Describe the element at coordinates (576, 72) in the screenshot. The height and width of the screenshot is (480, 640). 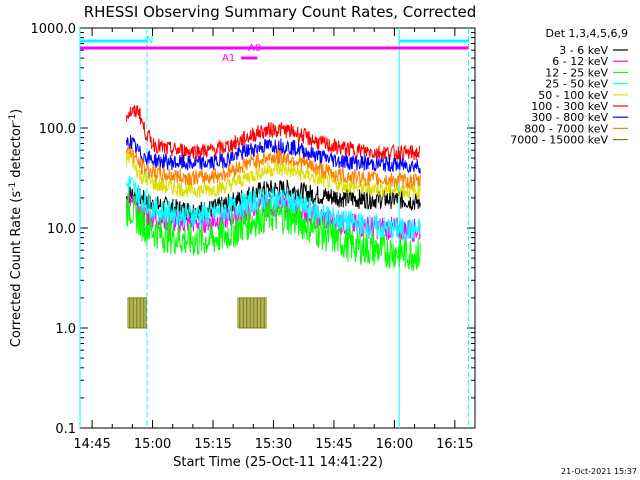
I see `legend-entry-label: 12 - 25 keV` at that location.